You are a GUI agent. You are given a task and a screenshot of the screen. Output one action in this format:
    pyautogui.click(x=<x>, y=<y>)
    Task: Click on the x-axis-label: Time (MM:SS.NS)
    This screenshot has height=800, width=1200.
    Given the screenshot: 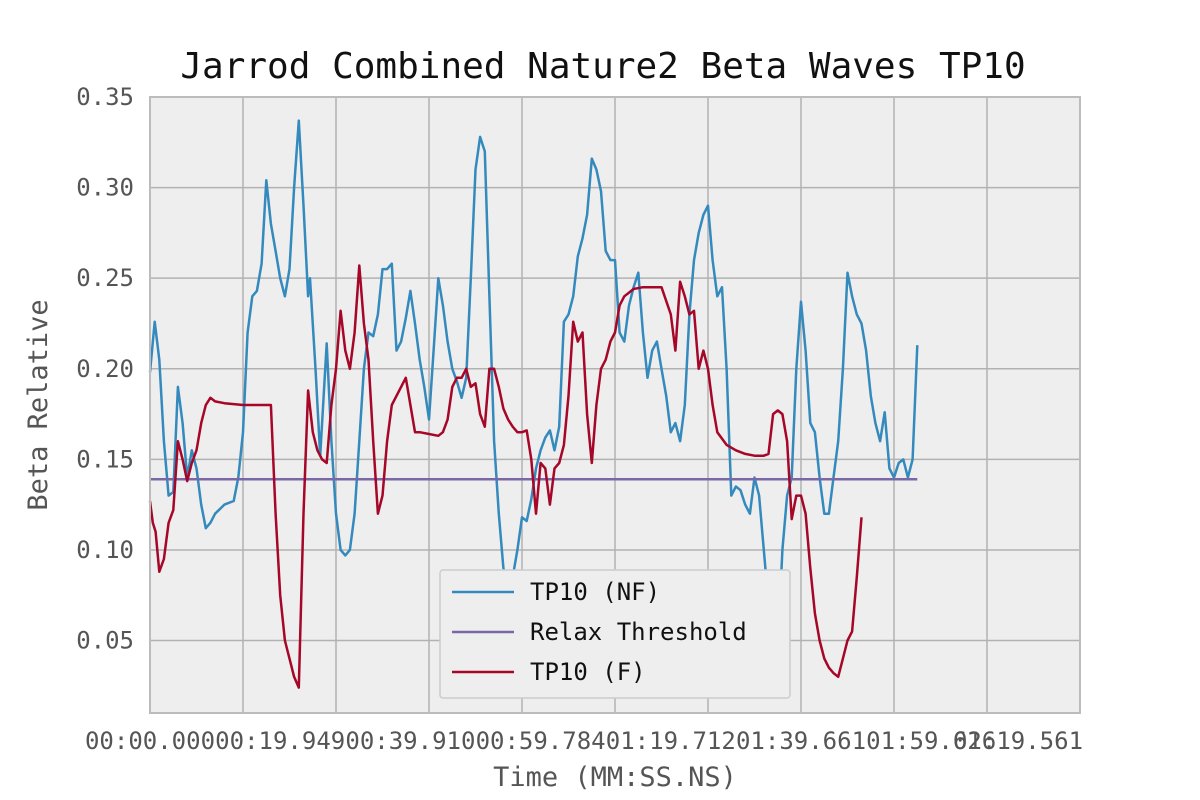 What is the action you would take?
    pyautogui.click(x=615, y=777)
    